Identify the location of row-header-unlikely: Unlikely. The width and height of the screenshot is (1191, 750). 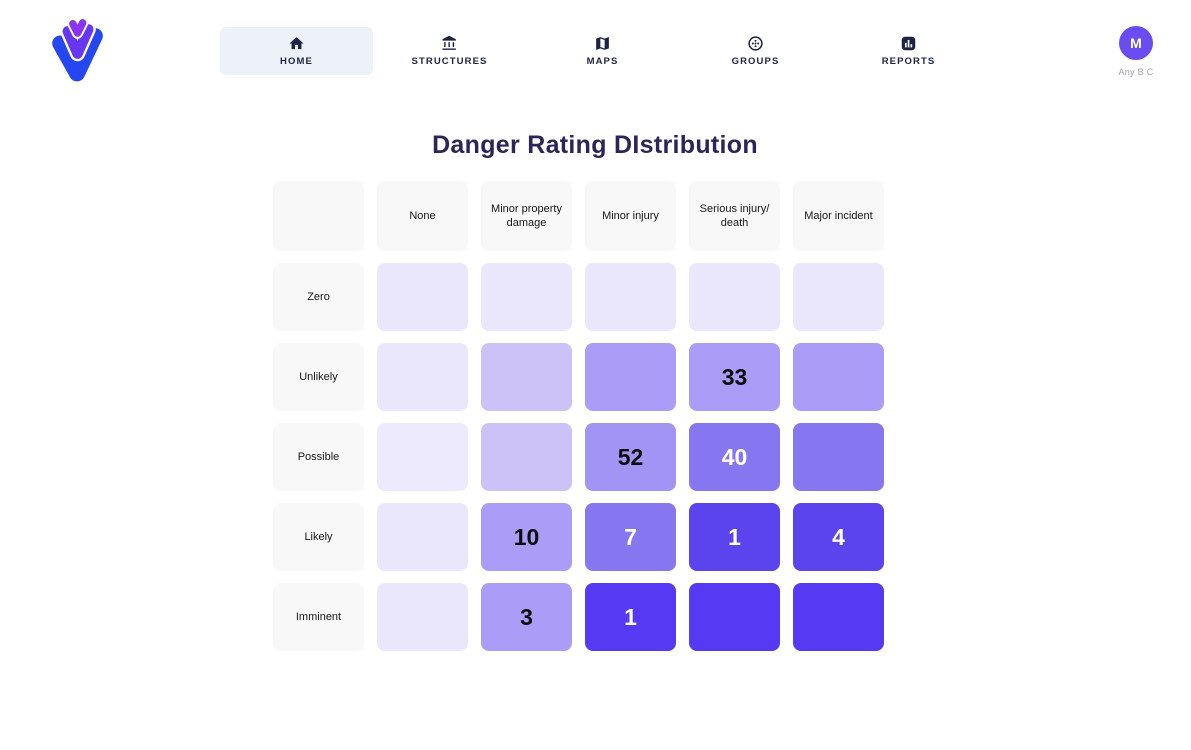
(318, 377).